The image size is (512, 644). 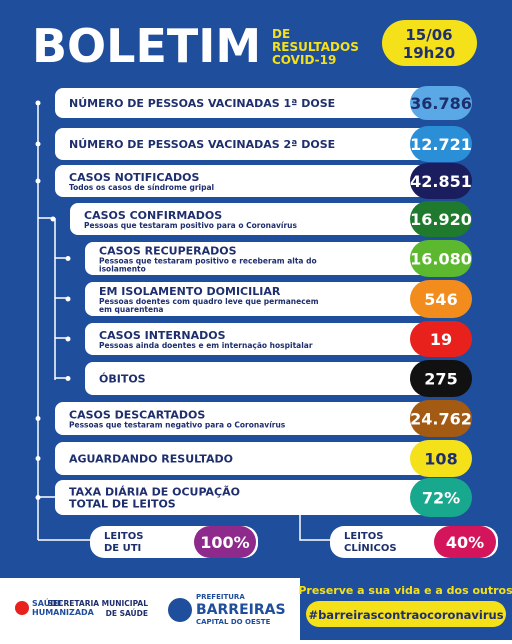 I want to click on row-label: TOTAL DE LEITOS, so click(x=122, y=504).